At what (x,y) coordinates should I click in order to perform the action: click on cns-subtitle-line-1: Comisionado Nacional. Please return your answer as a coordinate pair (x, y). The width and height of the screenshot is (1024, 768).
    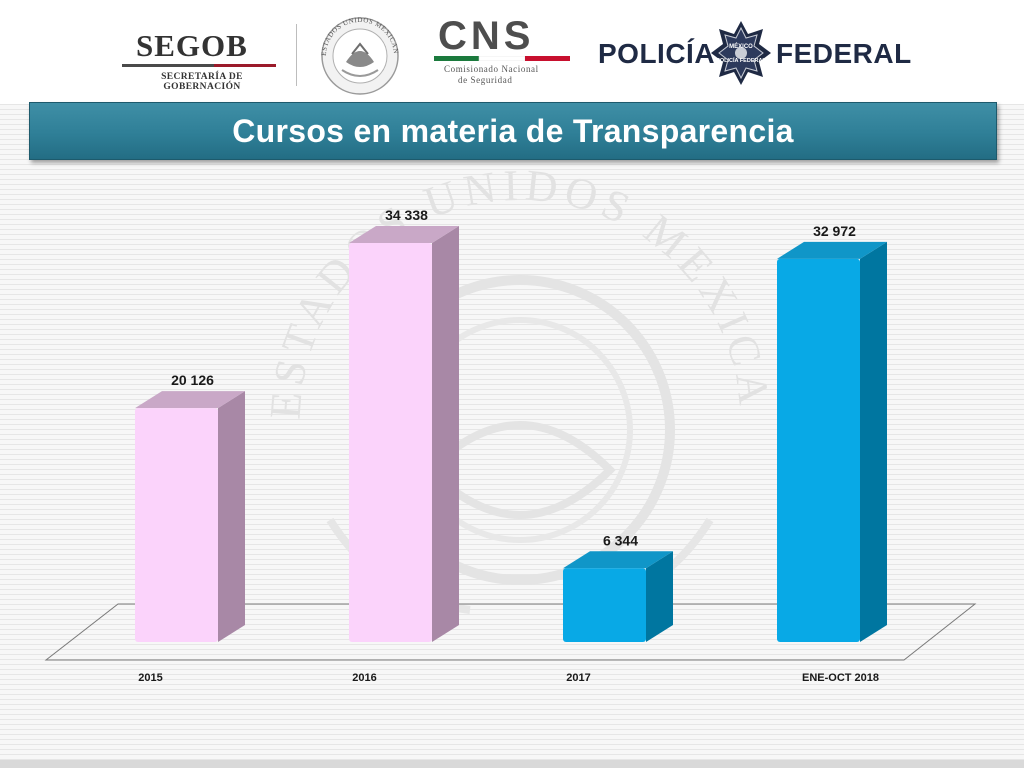
    Looking at the image, I should click on (491, 69).